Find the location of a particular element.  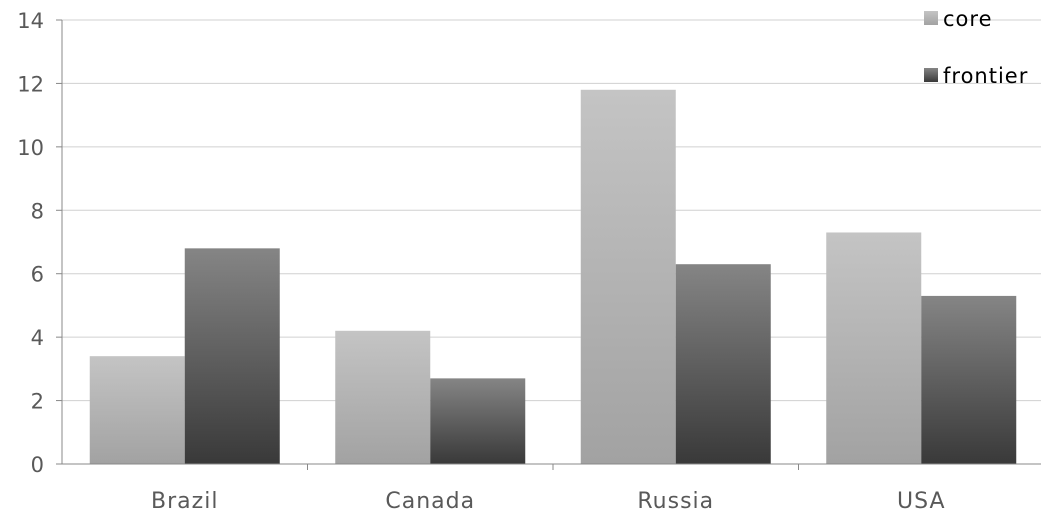

legend: core frontier is located at coordinates (976, 47).